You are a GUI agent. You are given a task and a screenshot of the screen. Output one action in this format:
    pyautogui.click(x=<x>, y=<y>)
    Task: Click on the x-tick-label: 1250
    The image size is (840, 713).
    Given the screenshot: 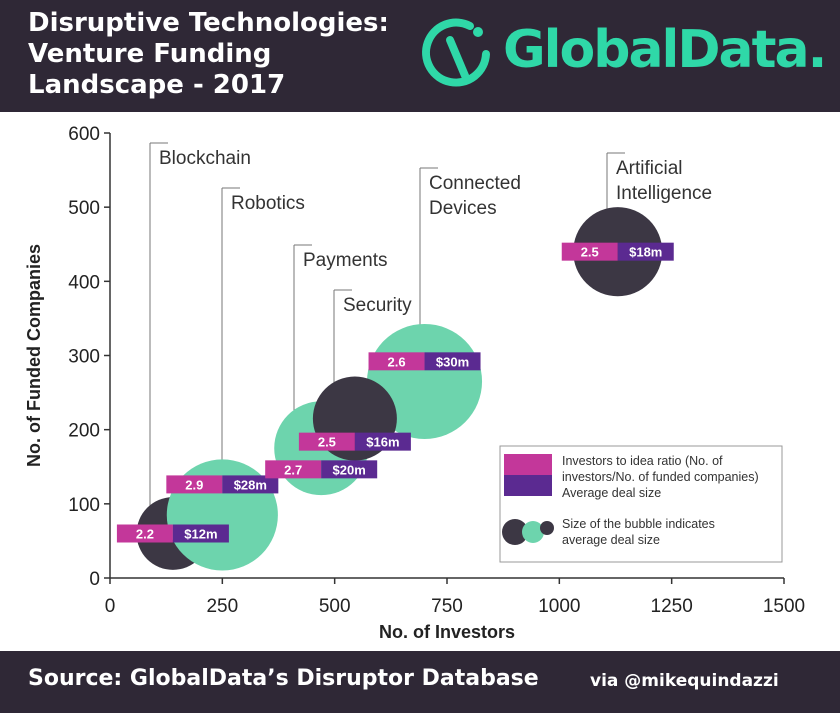 What is the action you would take?
    pyautogui.click(x=672, y=606)
    